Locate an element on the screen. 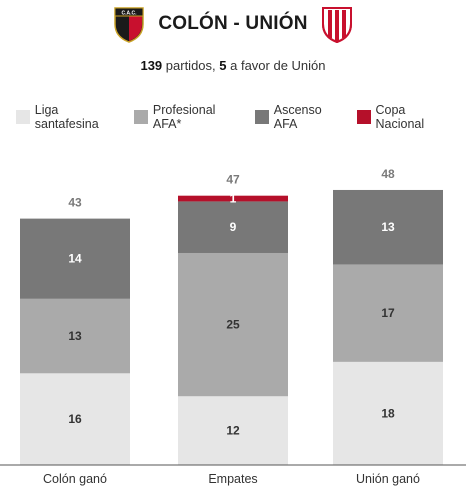 The image size is (466, 502). bar-value-label: 18 is located at coordinates (388, 413).